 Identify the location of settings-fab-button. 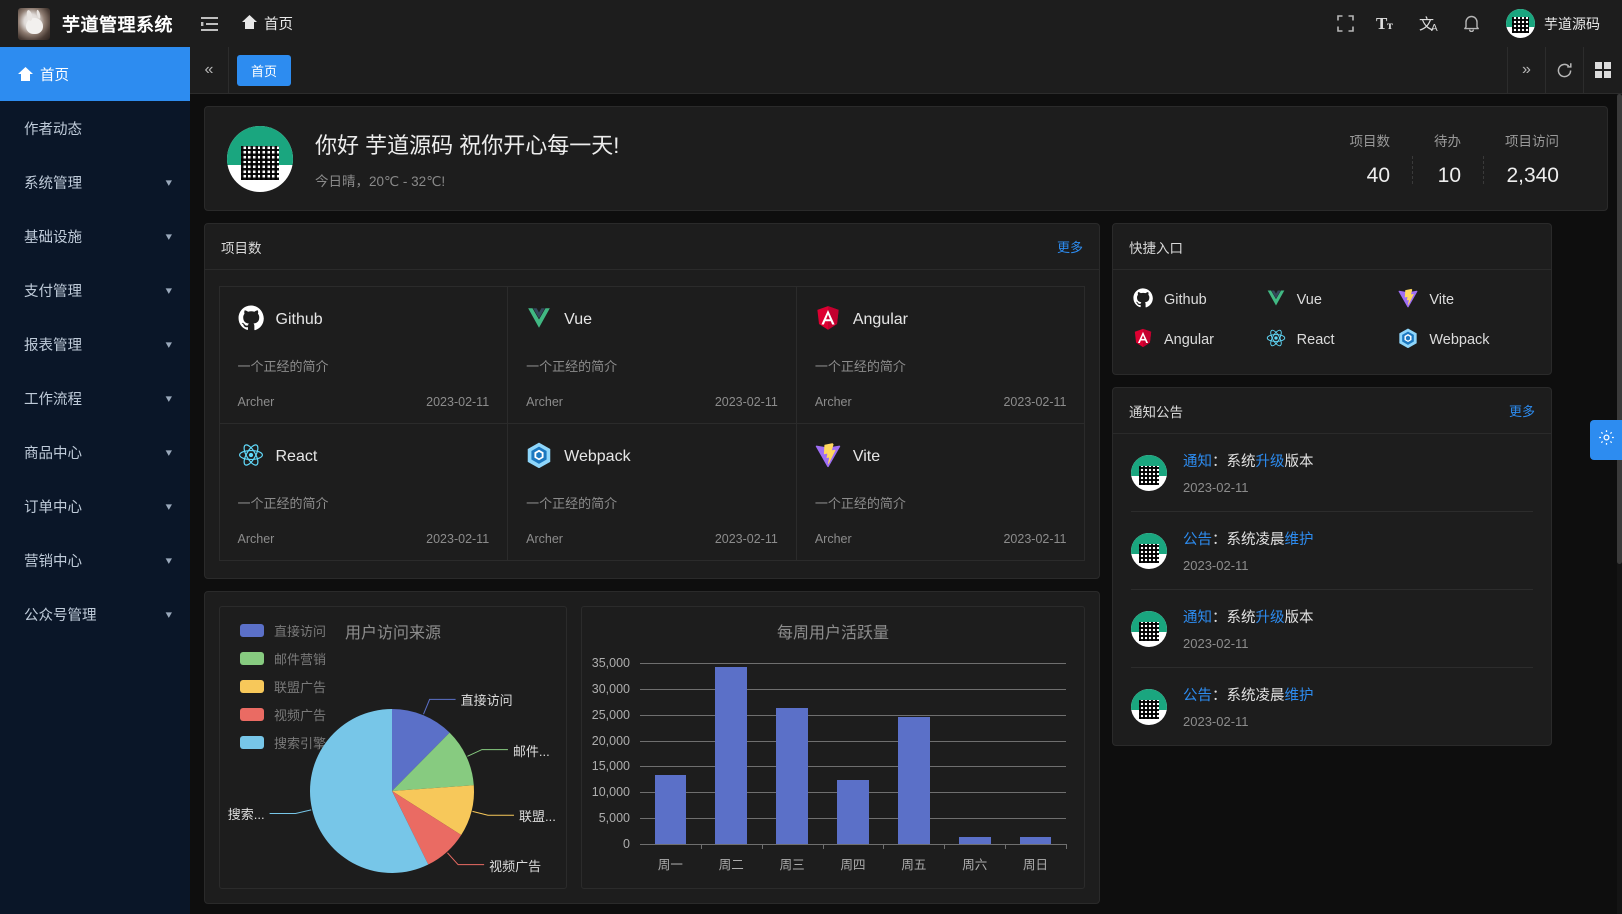
(1606, 440).